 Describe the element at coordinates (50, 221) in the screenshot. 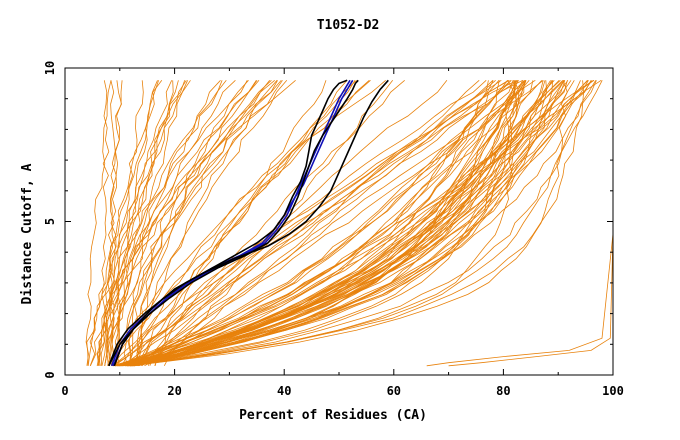

I see `y-tick-label: 5` at that location.